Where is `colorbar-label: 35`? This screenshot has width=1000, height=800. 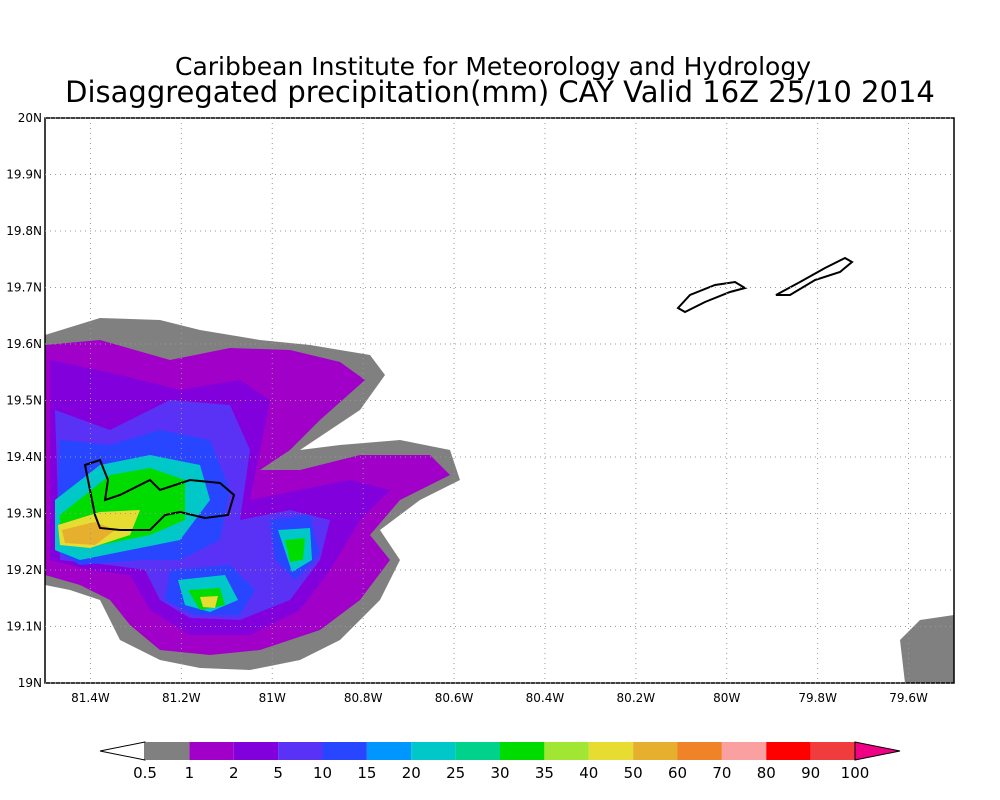
colorbar-label: 35 is located at coordinates (544, 773).